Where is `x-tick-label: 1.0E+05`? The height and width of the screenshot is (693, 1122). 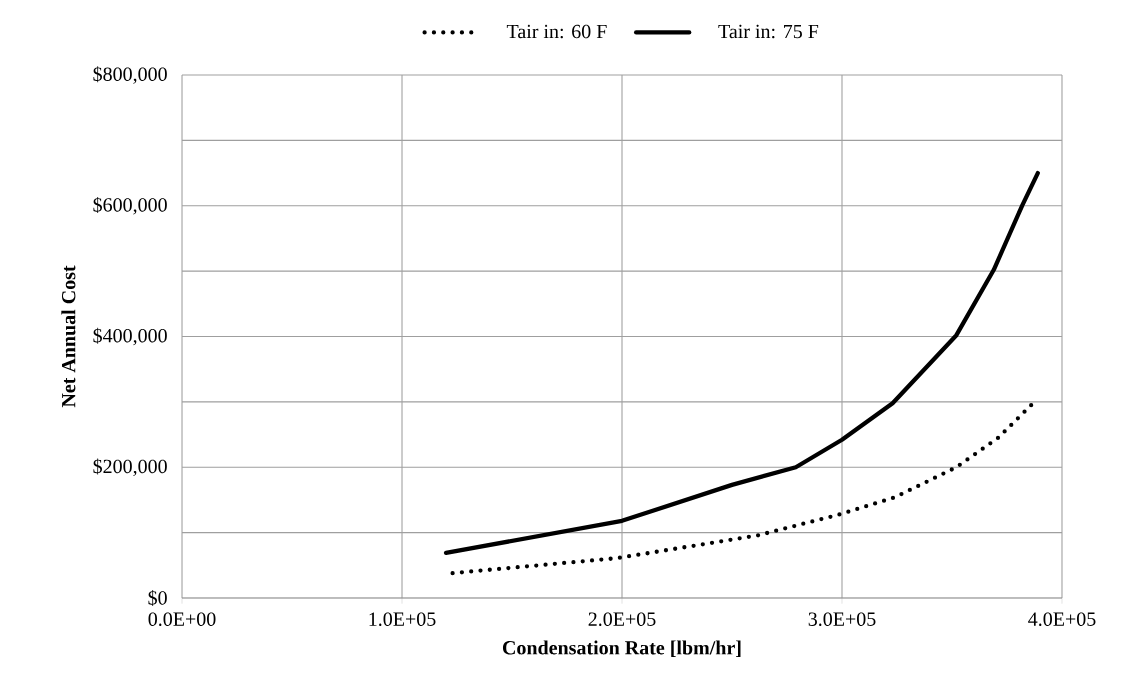 x-tick-label: 1.0E+05 is located at coordinates (402, 619).